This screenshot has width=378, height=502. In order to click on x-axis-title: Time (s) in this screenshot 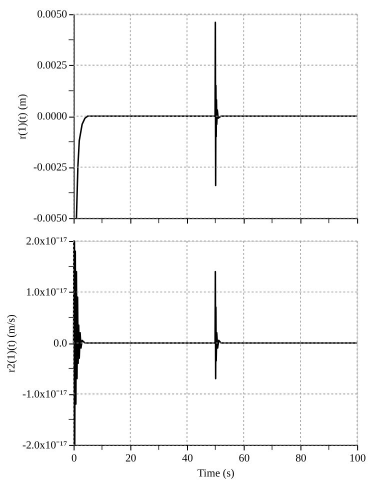, I will do `click(216, 473)`.